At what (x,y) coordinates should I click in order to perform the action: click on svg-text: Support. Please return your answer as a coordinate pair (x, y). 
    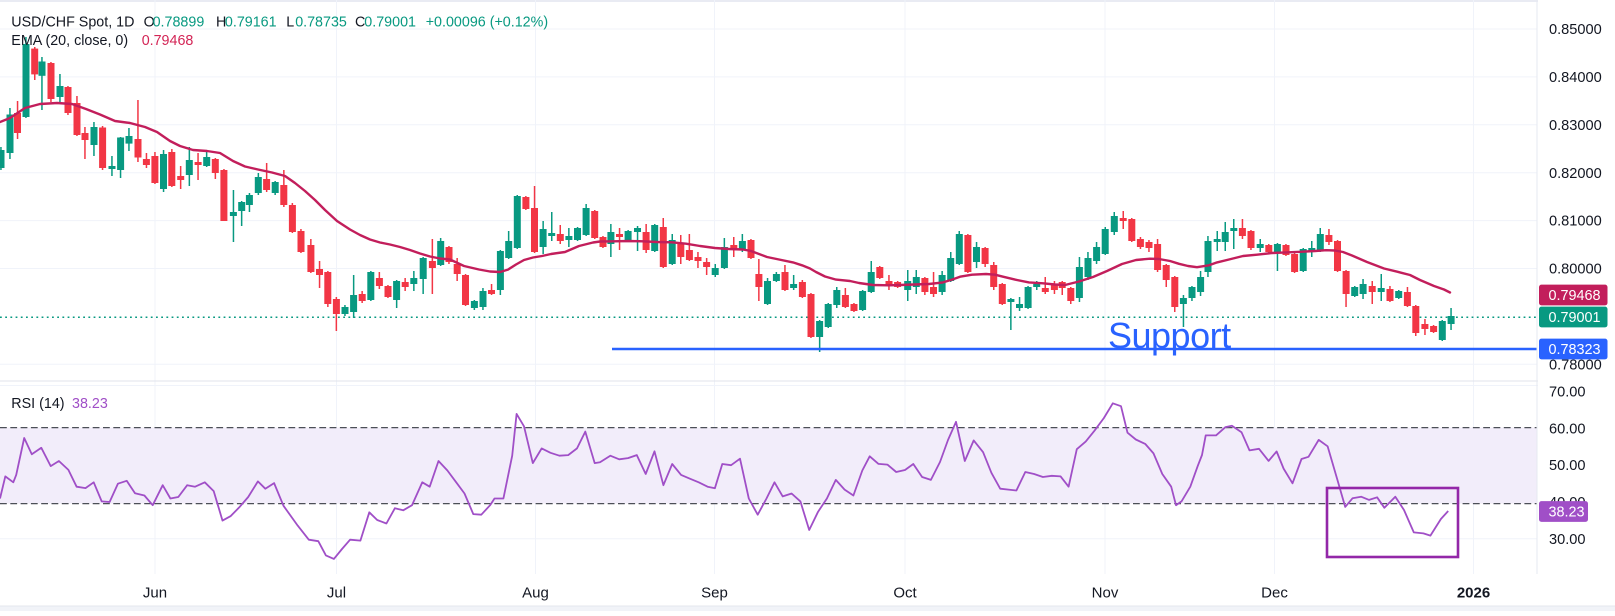
    Looking at the image, I should click on (1169, 335).